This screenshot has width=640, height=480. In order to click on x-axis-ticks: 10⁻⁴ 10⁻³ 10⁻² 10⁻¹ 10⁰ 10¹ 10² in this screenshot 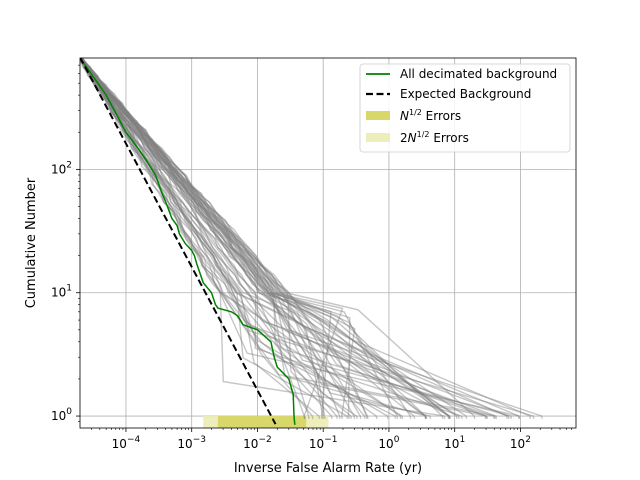, I will do `click(331, 439)`.